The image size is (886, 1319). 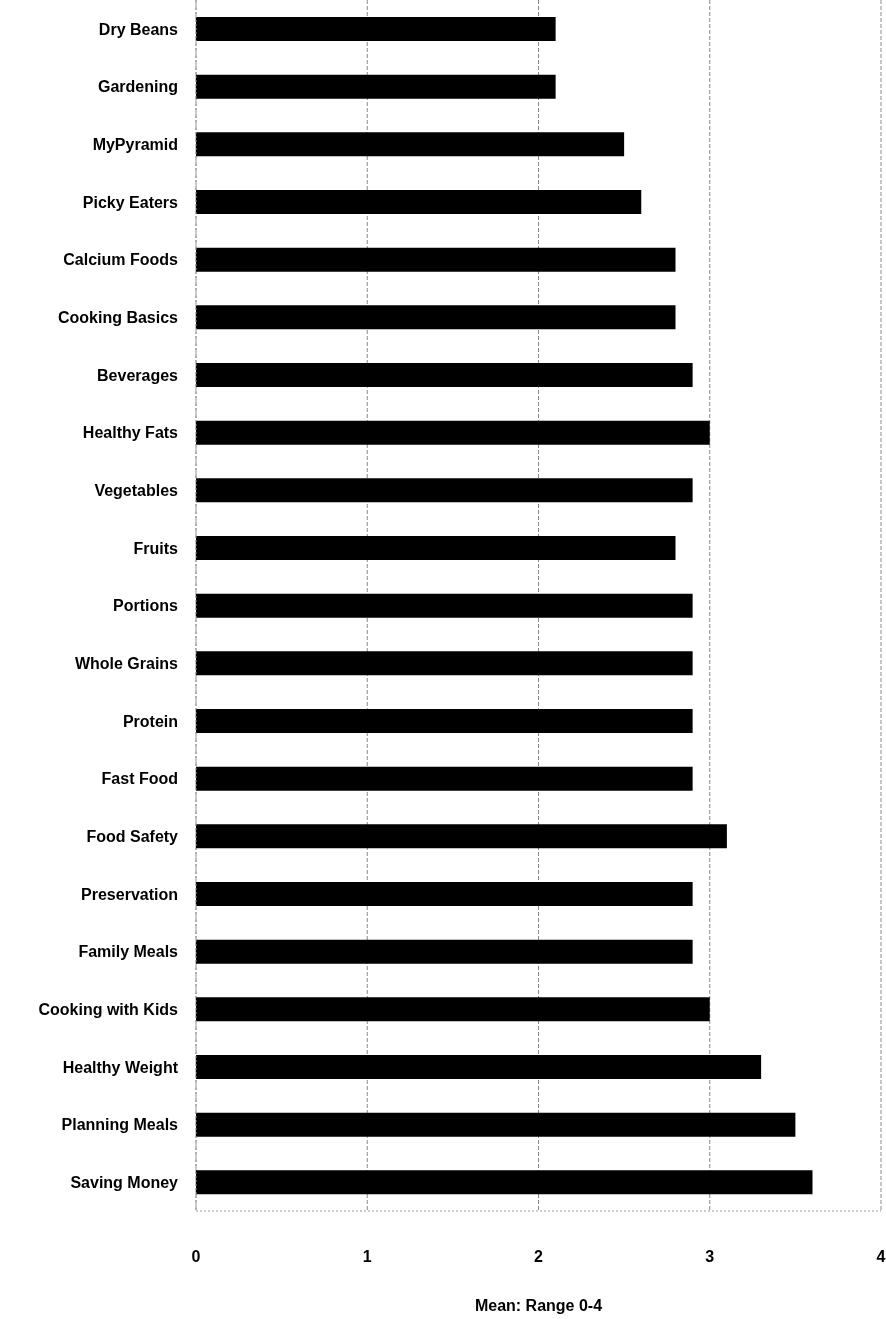 I want to click on y-tick-label: Picky Eaters, so click(x=130, y=202).